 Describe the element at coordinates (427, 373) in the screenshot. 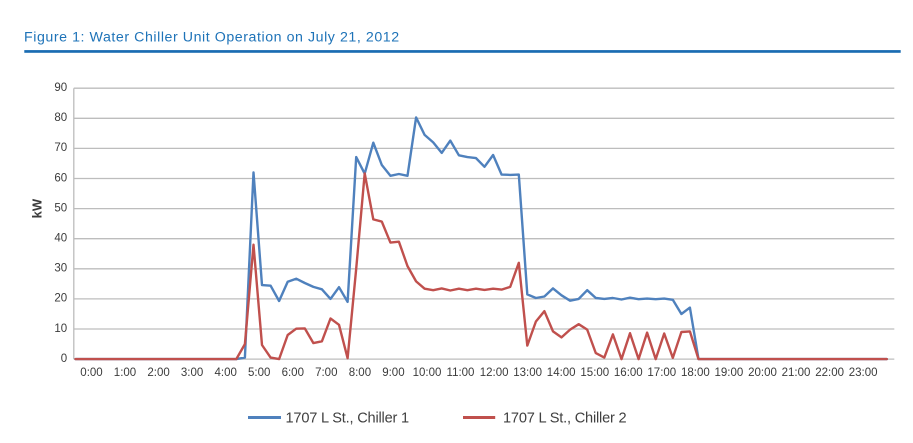

I see `svg-text: 10:00` at that location.